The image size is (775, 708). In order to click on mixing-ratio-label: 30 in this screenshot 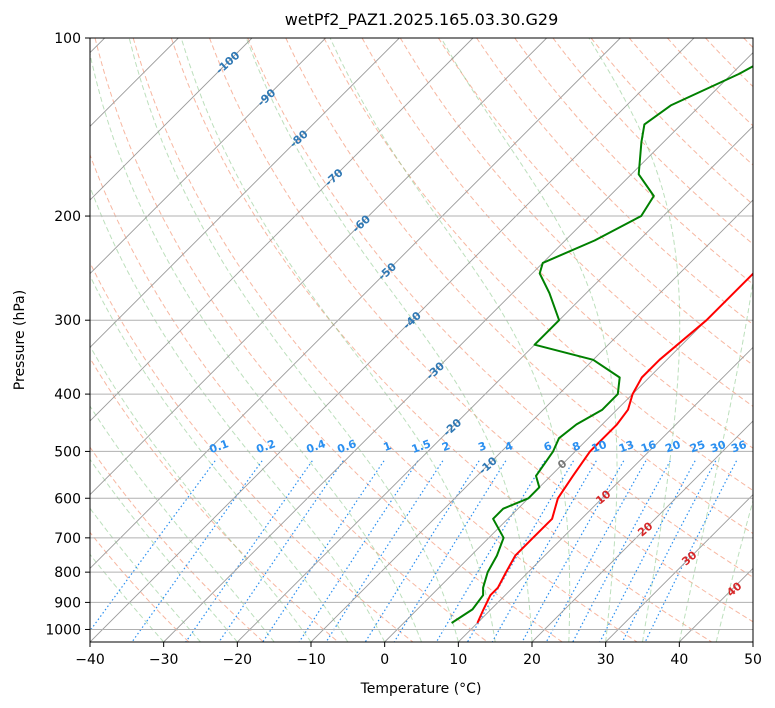, I will do `click(718, 447)`.